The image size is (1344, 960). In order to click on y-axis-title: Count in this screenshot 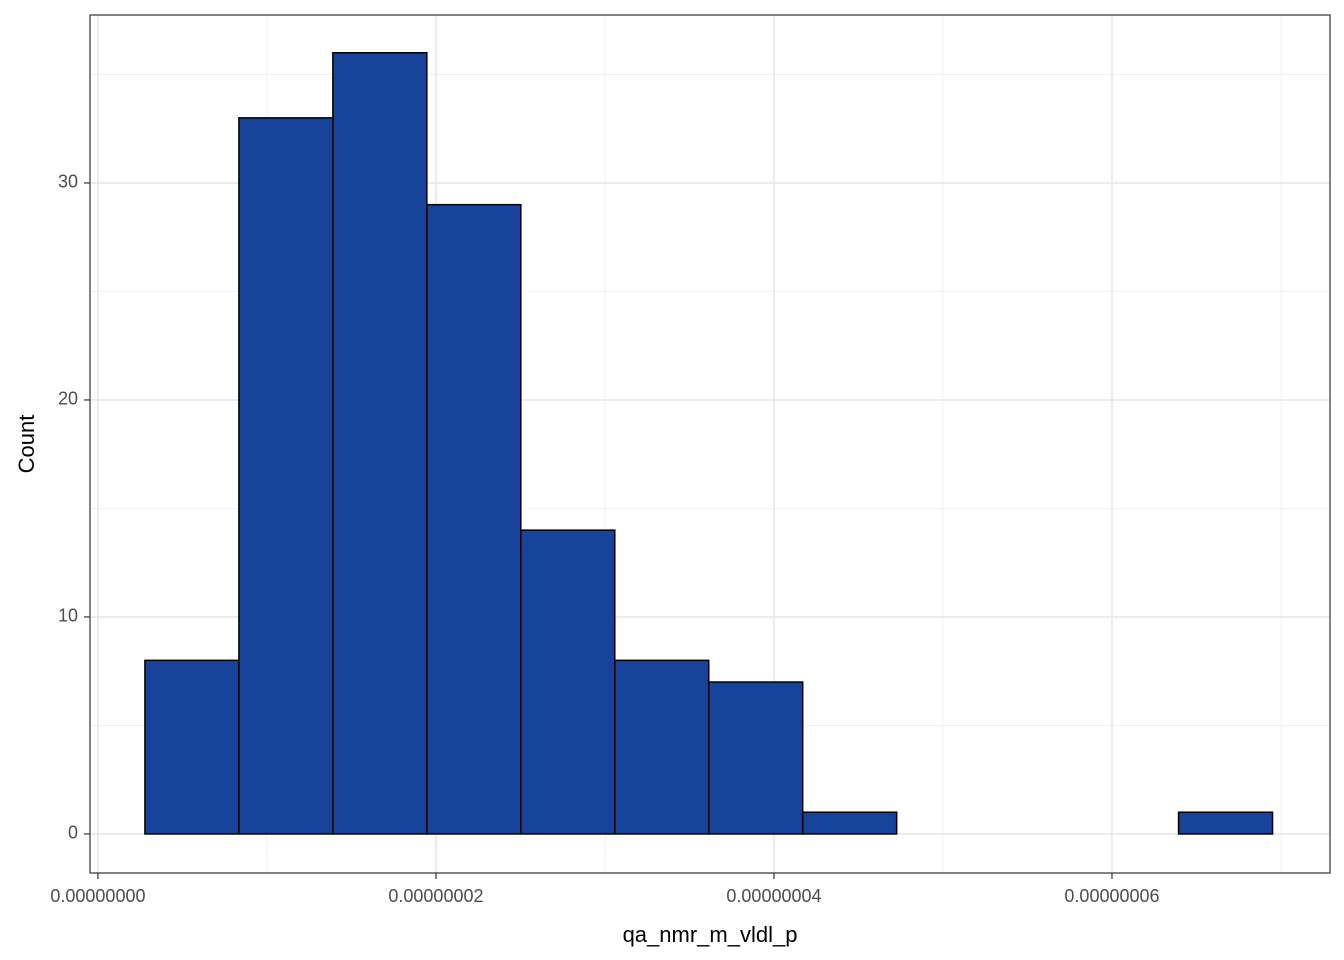, I will do `click(26, 444)`.